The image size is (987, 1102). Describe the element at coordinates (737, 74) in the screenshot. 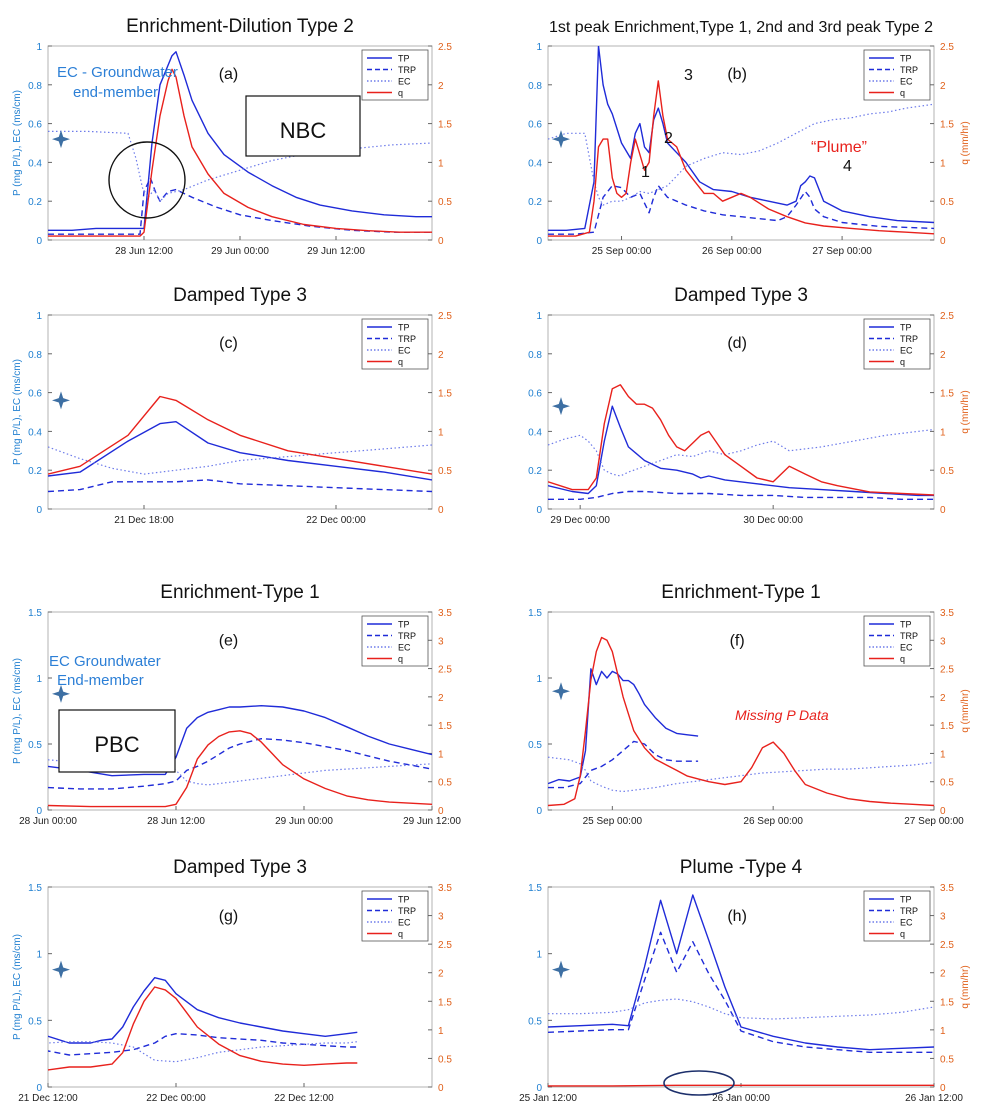

I see `panel-label: (b)` at that location.